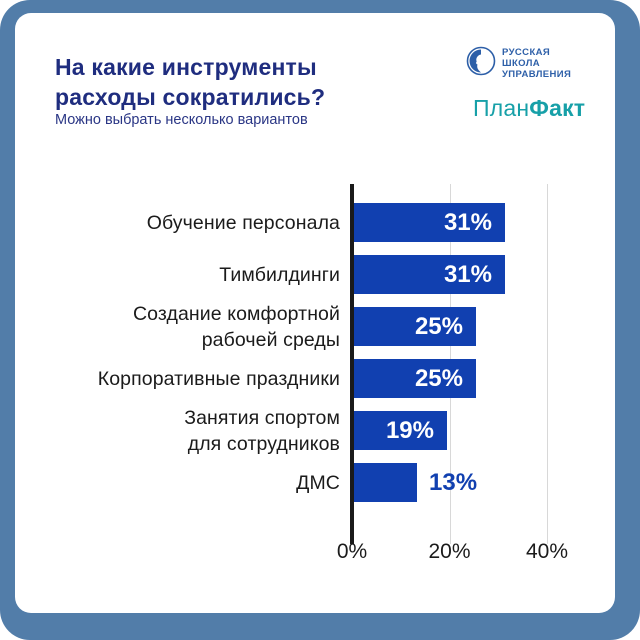  I want to click on category-label: Корпоративные праздники, so click(218, 378).